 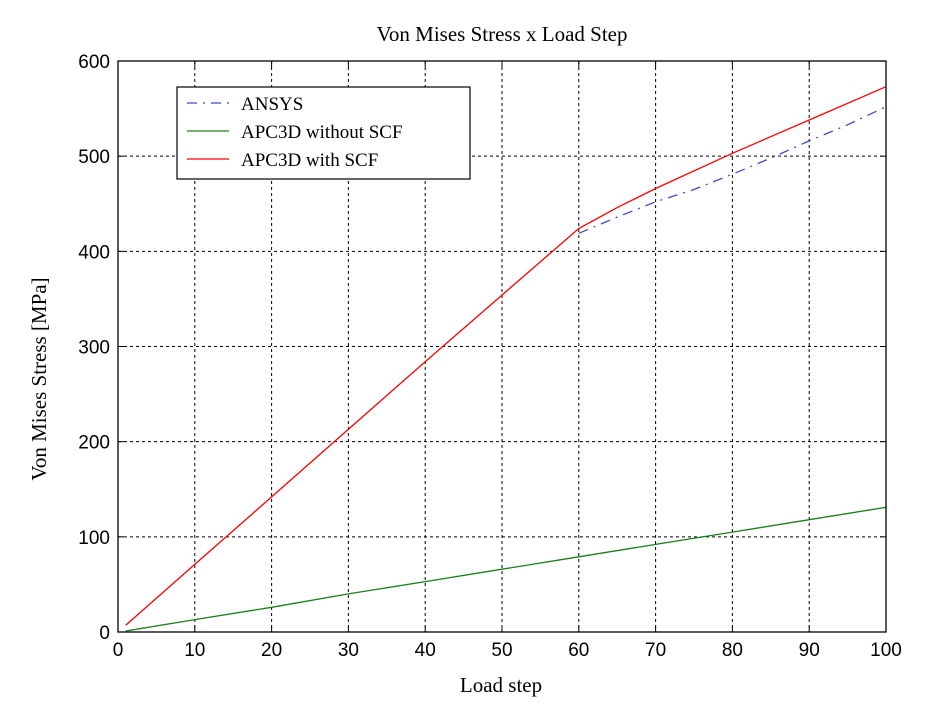 I want to click on x-tick-label: 20, so click(x=271, y=650).